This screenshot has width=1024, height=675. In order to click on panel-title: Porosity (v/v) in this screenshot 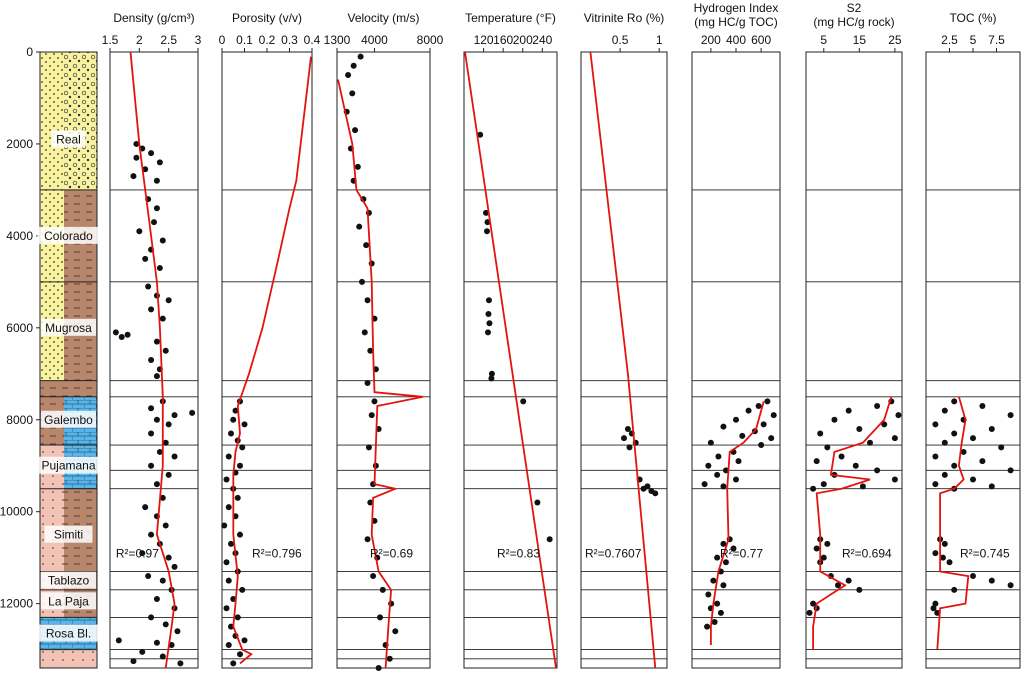, I will do `click(267, 18)`.